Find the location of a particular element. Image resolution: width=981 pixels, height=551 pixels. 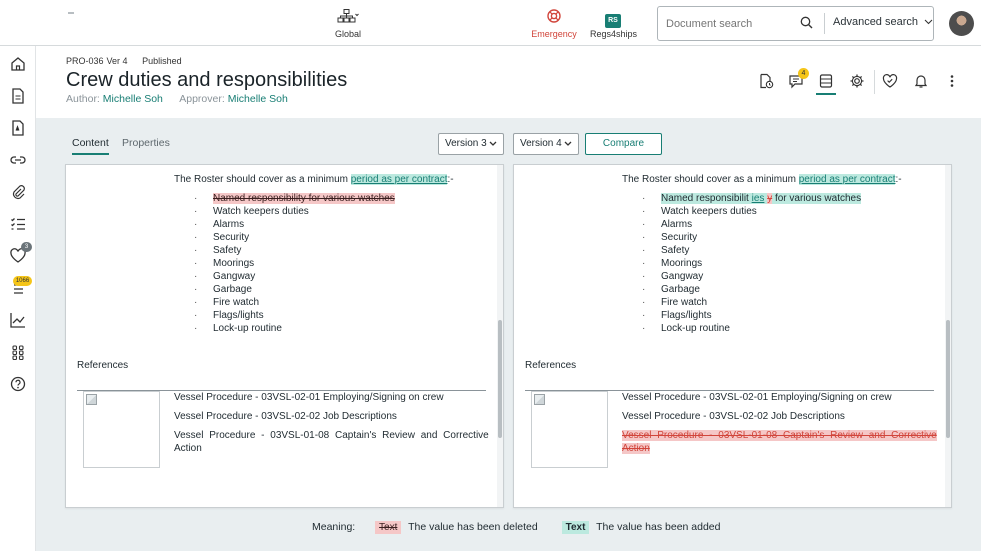

legend-added-desc: The value has been added is located at coordinates (658, 527).